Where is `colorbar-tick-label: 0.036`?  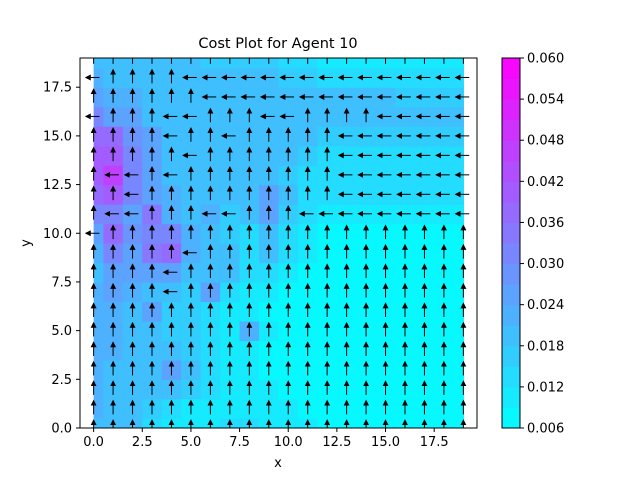
colorbar-tick-label: 0.036 is located at coordinates (545, 223).